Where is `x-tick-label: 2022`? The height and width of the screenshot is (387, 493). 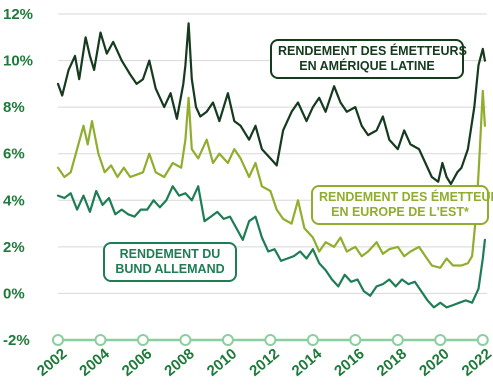 x-tick-label: 2022 is located at coordinates (476, 362).